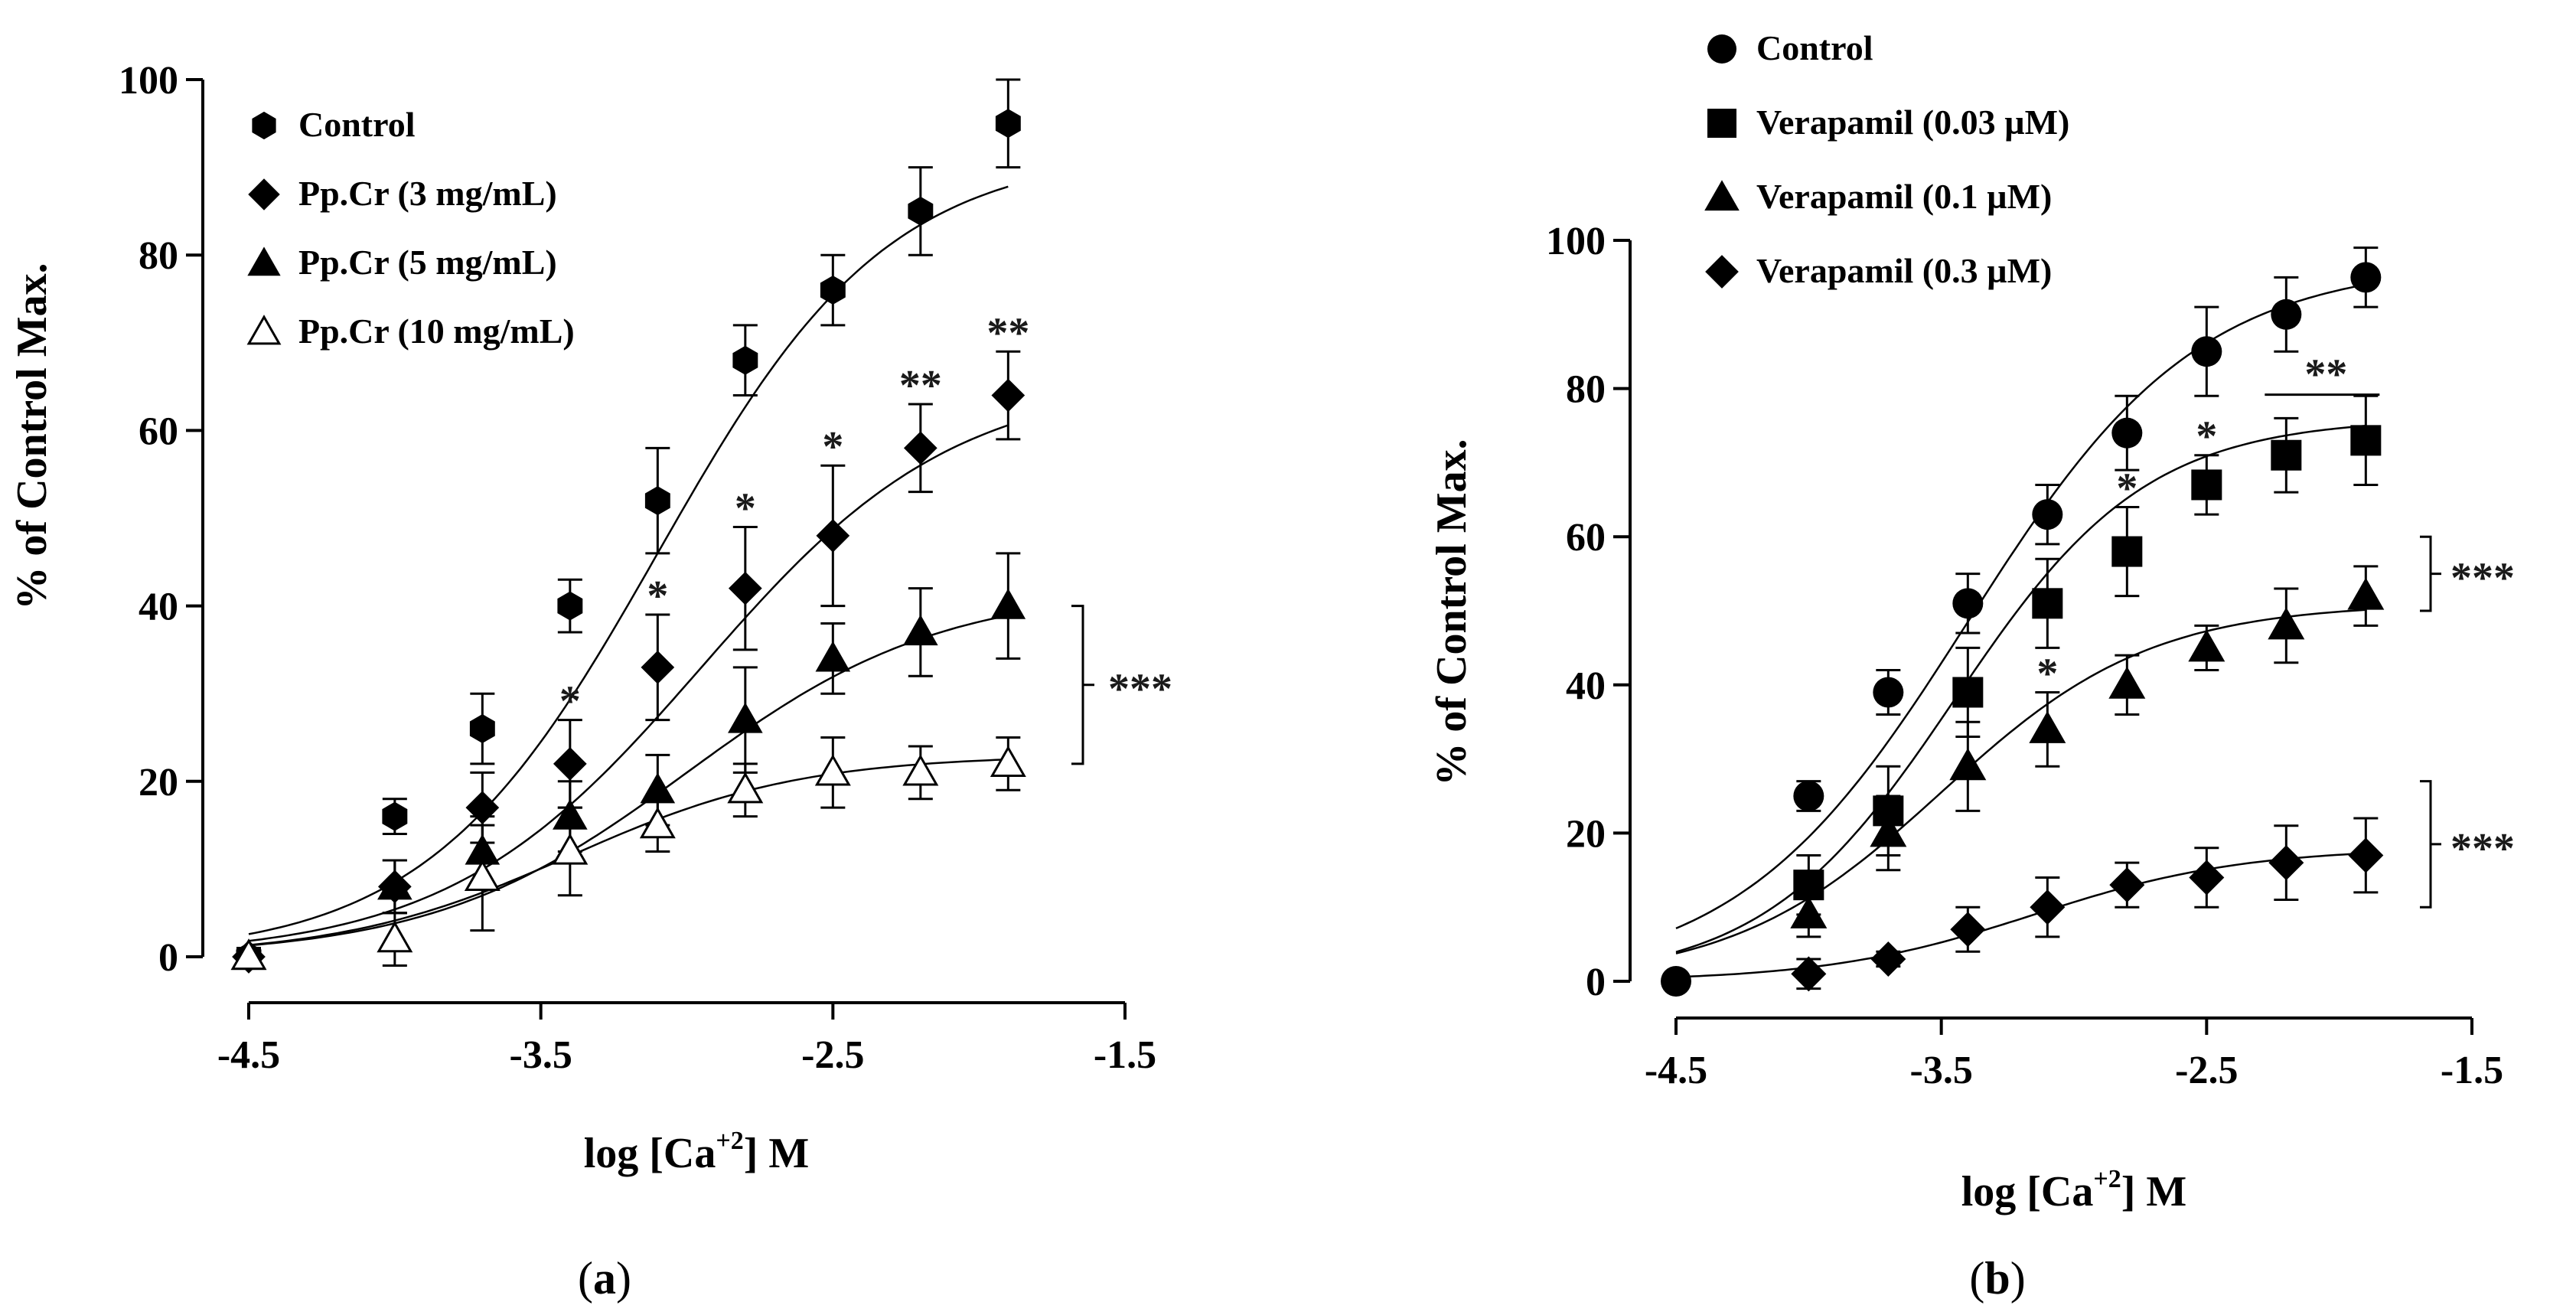 Image resolution: width=2576 pixels, height=1315 pixels. Describe the element at coordinates (1586, 390) in the screenshot. I see `panel-b-y-tick-label: 80` at that location.